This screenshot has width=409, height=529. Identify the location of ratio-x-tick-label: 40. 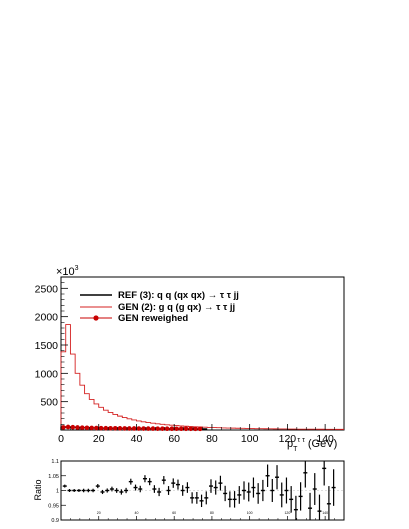
(137, 513).